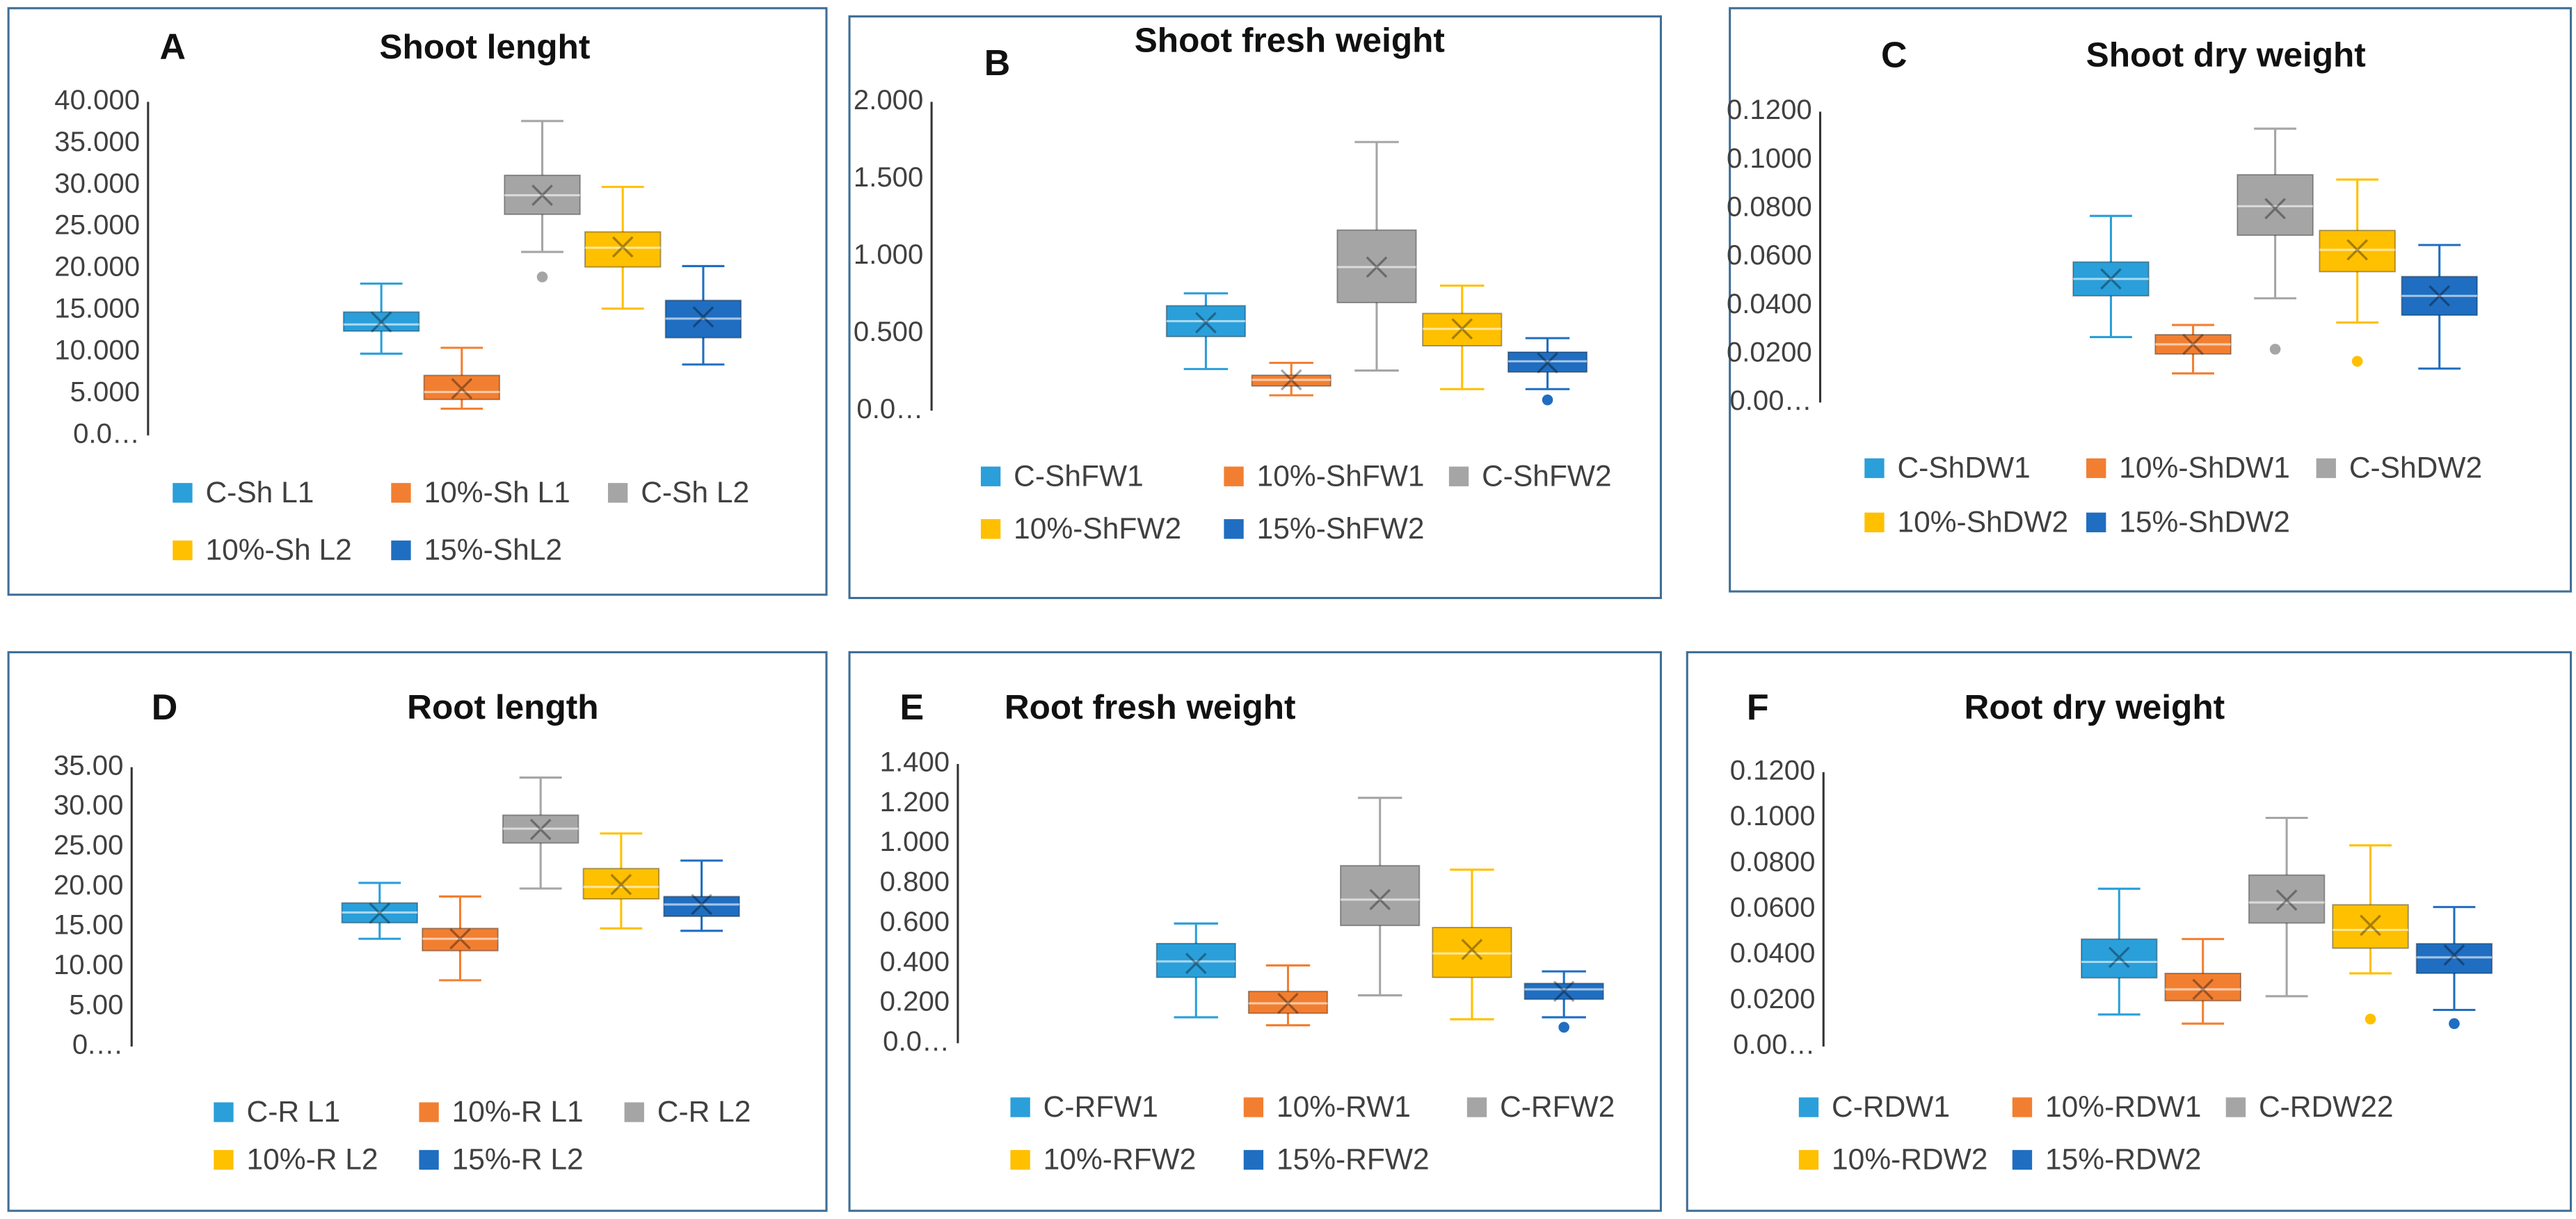 The width and height of the screenshot is (2576, 1219). What do you see at coordinates (888, 331) in the screenshot?
I see `y-tick-label: 0.500` at bounding box center [888, 331].